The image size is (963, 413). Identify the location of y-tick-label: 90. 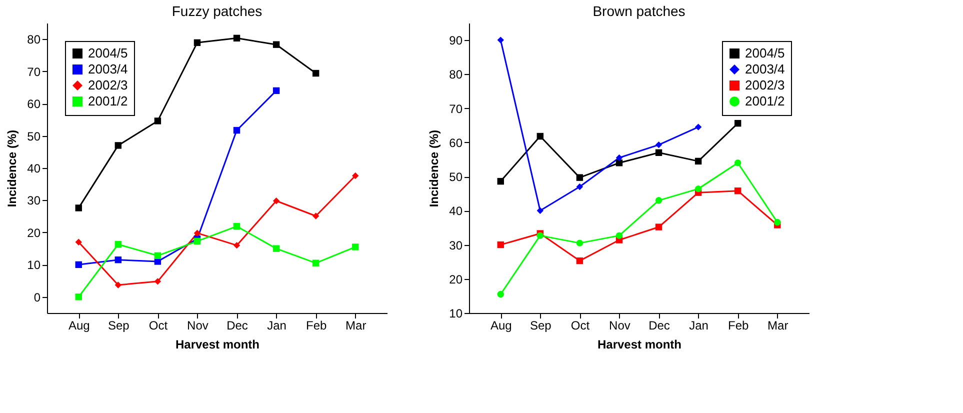
(456, 41).